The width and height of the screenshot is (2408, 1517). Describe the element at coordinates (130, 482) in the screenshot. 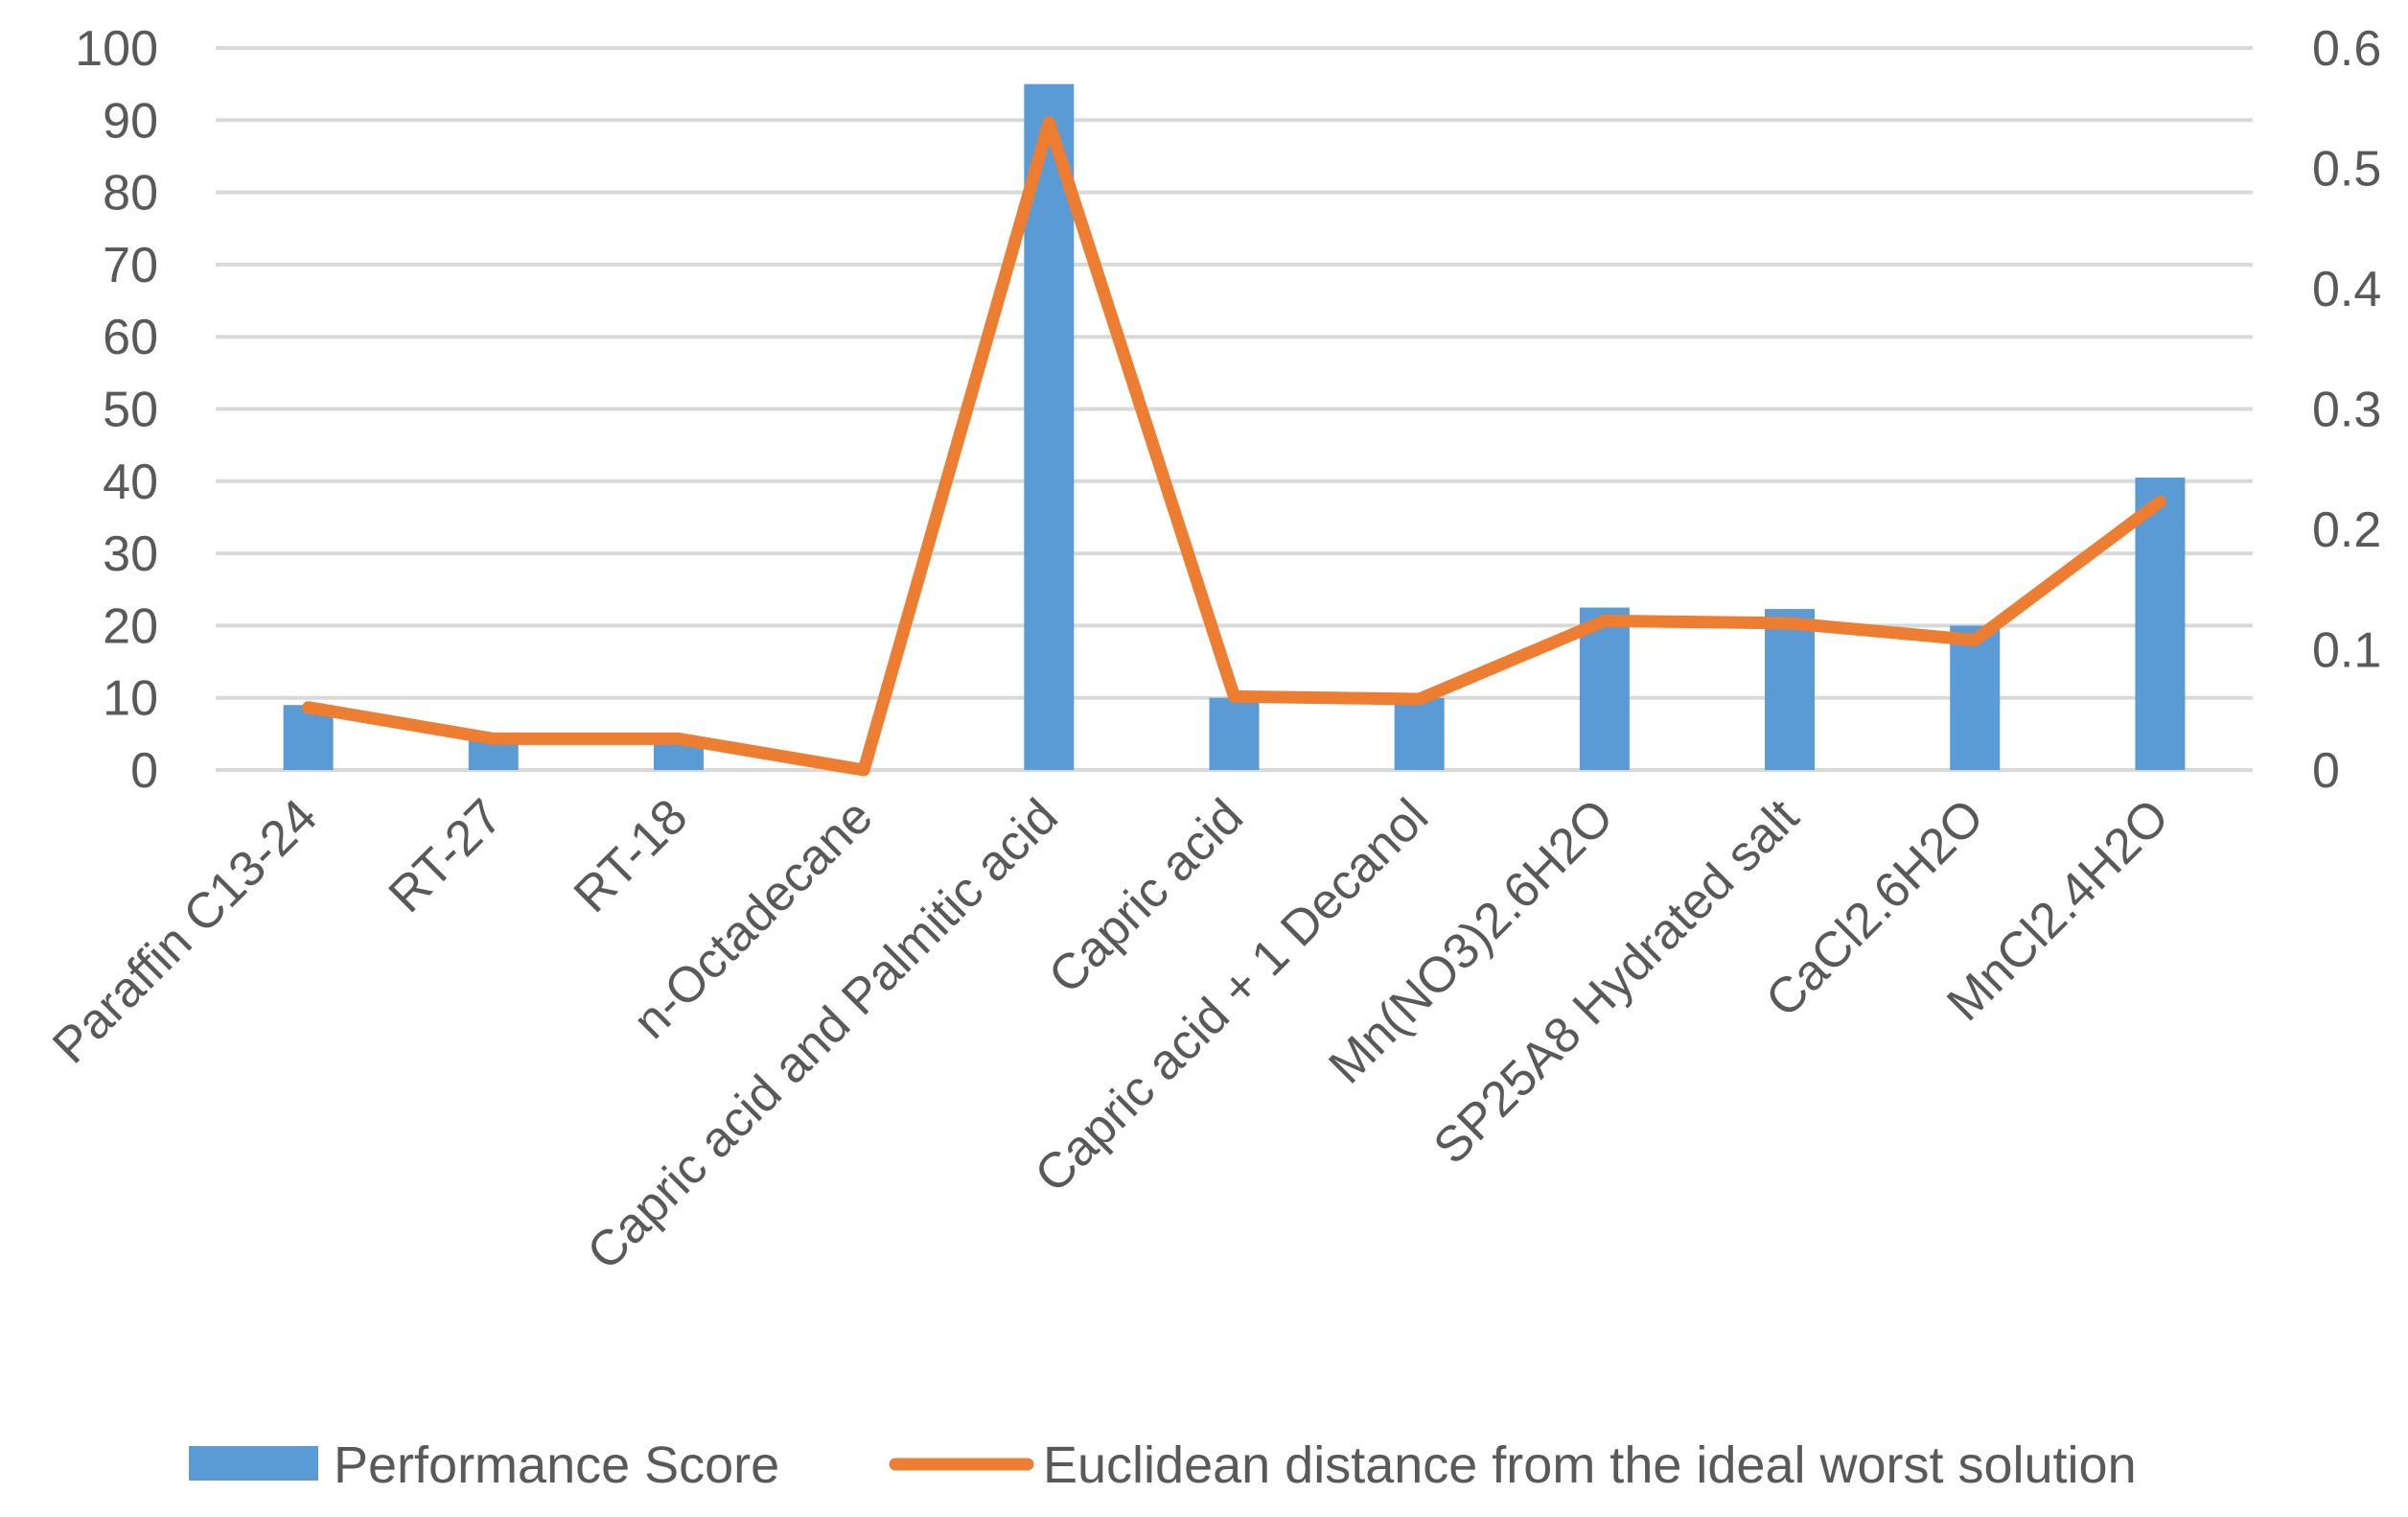

I see `left-tick-label: 40` at that location.